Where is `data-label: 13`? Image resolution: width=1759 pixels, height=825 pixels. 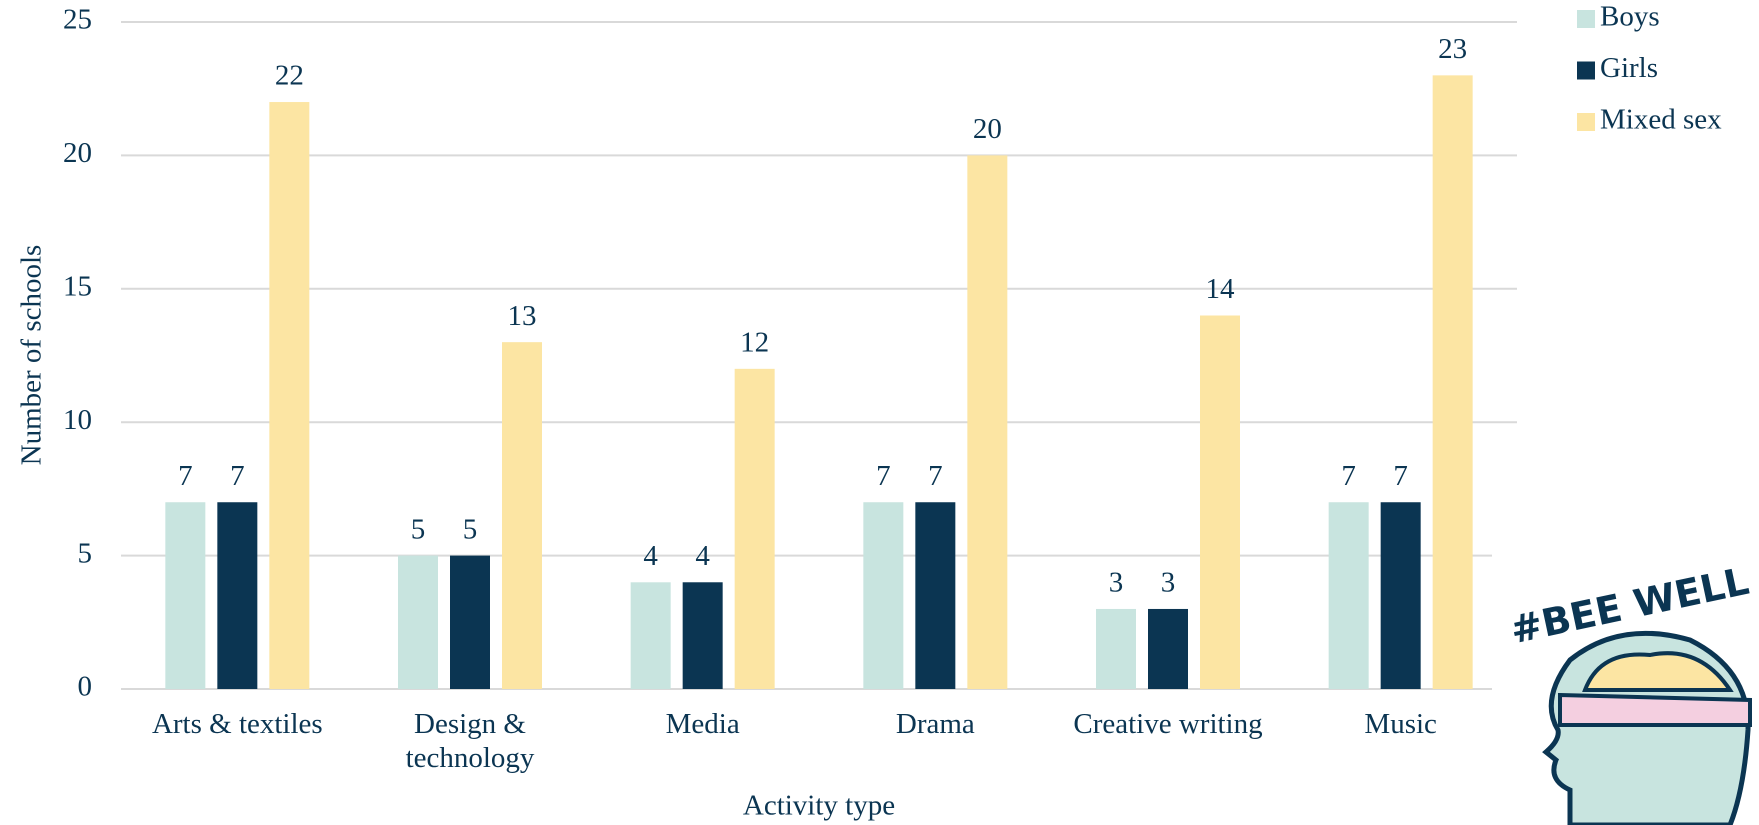 data-label: 13 is located at coordinates (522, 316).